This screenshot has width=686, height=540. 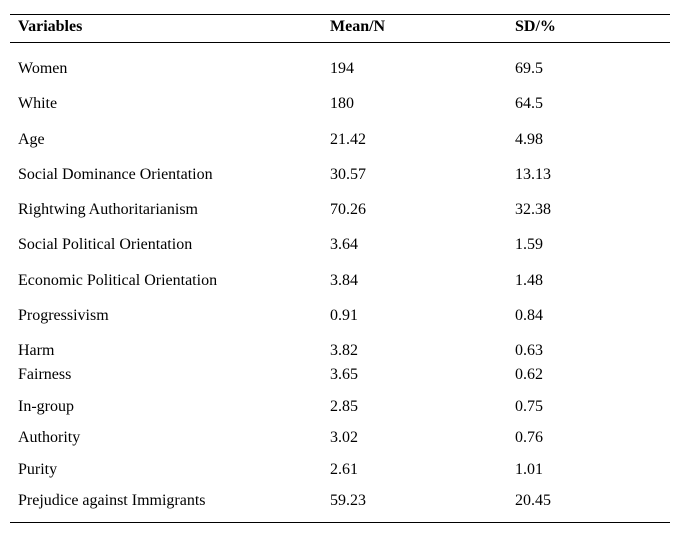 I want to click on sd-value: 1.59, so click(x=529, y=244).